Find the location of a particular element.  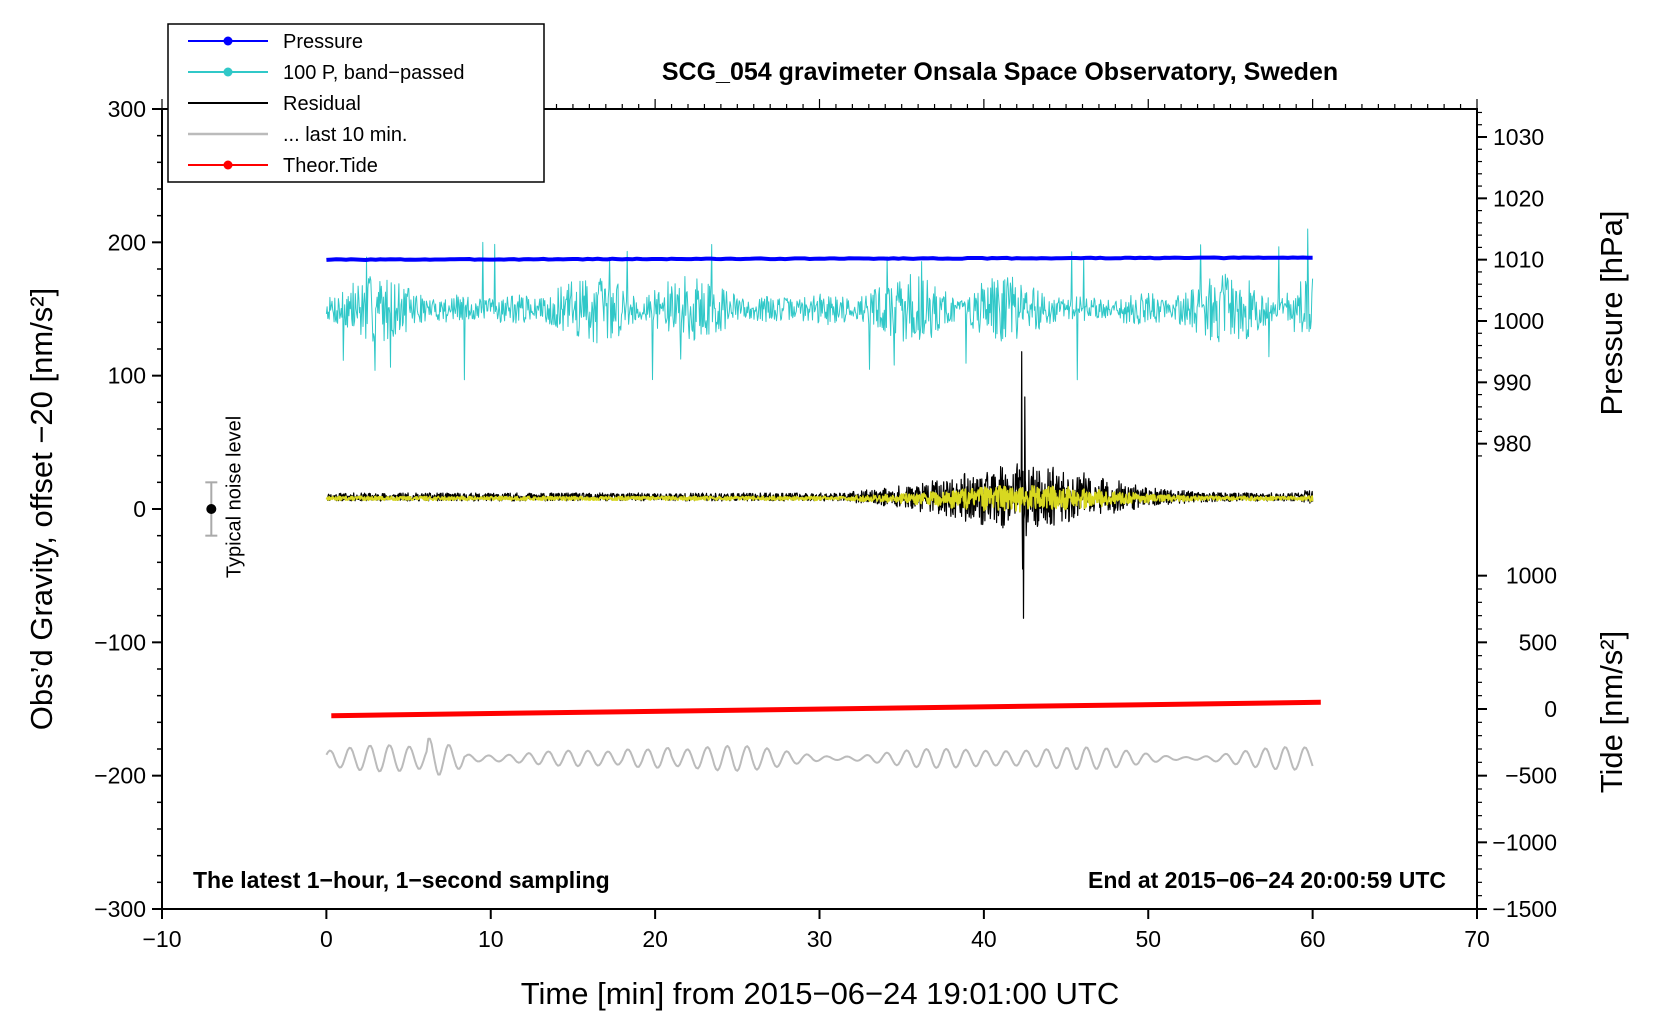

noise-level-dot is located at coordinates (211, 509).